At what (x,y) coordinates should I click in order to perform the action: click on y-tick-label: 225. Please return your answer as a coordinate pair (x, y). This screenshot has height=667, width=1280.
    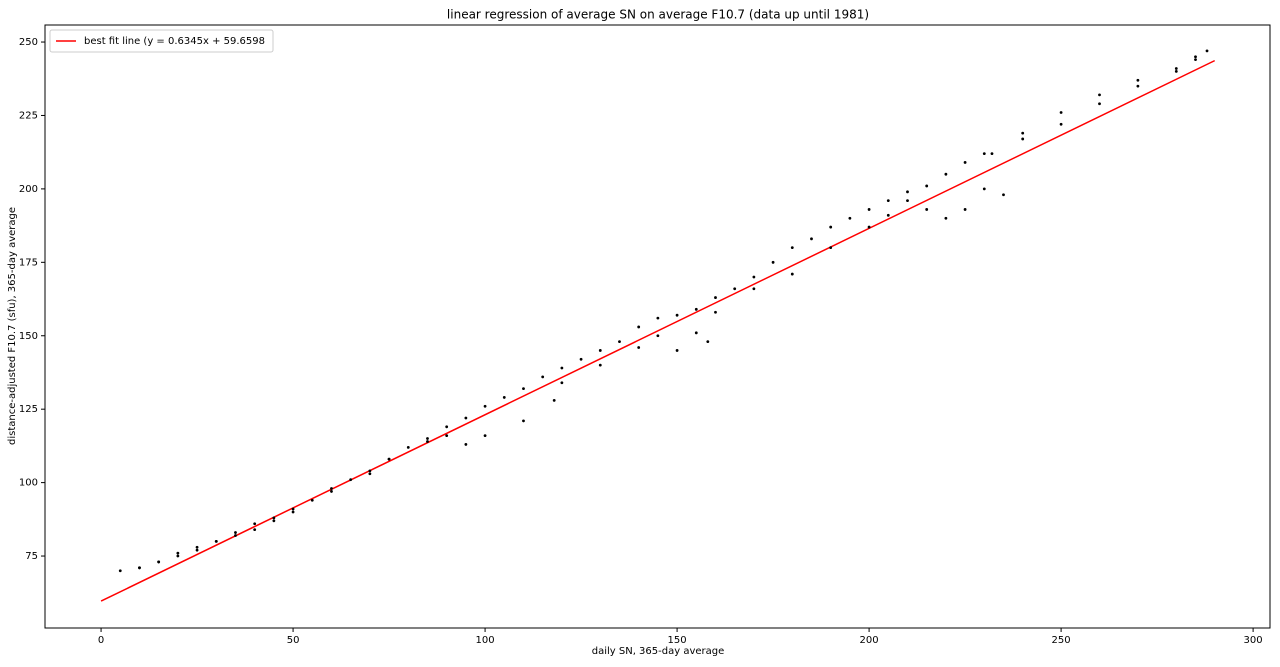
    Looking at the image, I should click on (28, 115).